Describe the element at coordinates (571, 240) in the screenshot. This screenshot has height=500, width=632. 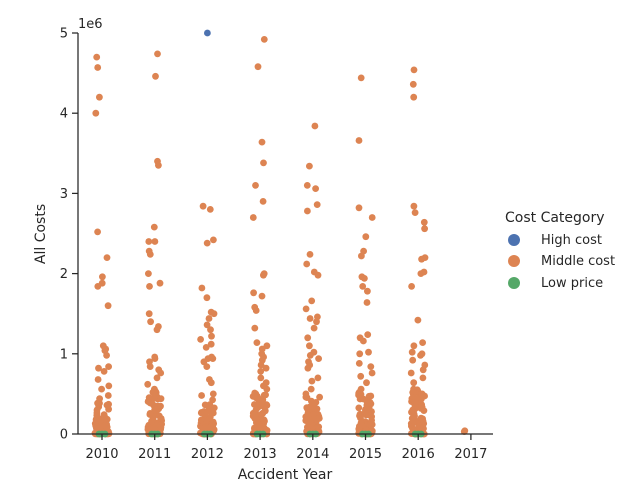
I see `legend-label-high-cost: High cost` at that location.